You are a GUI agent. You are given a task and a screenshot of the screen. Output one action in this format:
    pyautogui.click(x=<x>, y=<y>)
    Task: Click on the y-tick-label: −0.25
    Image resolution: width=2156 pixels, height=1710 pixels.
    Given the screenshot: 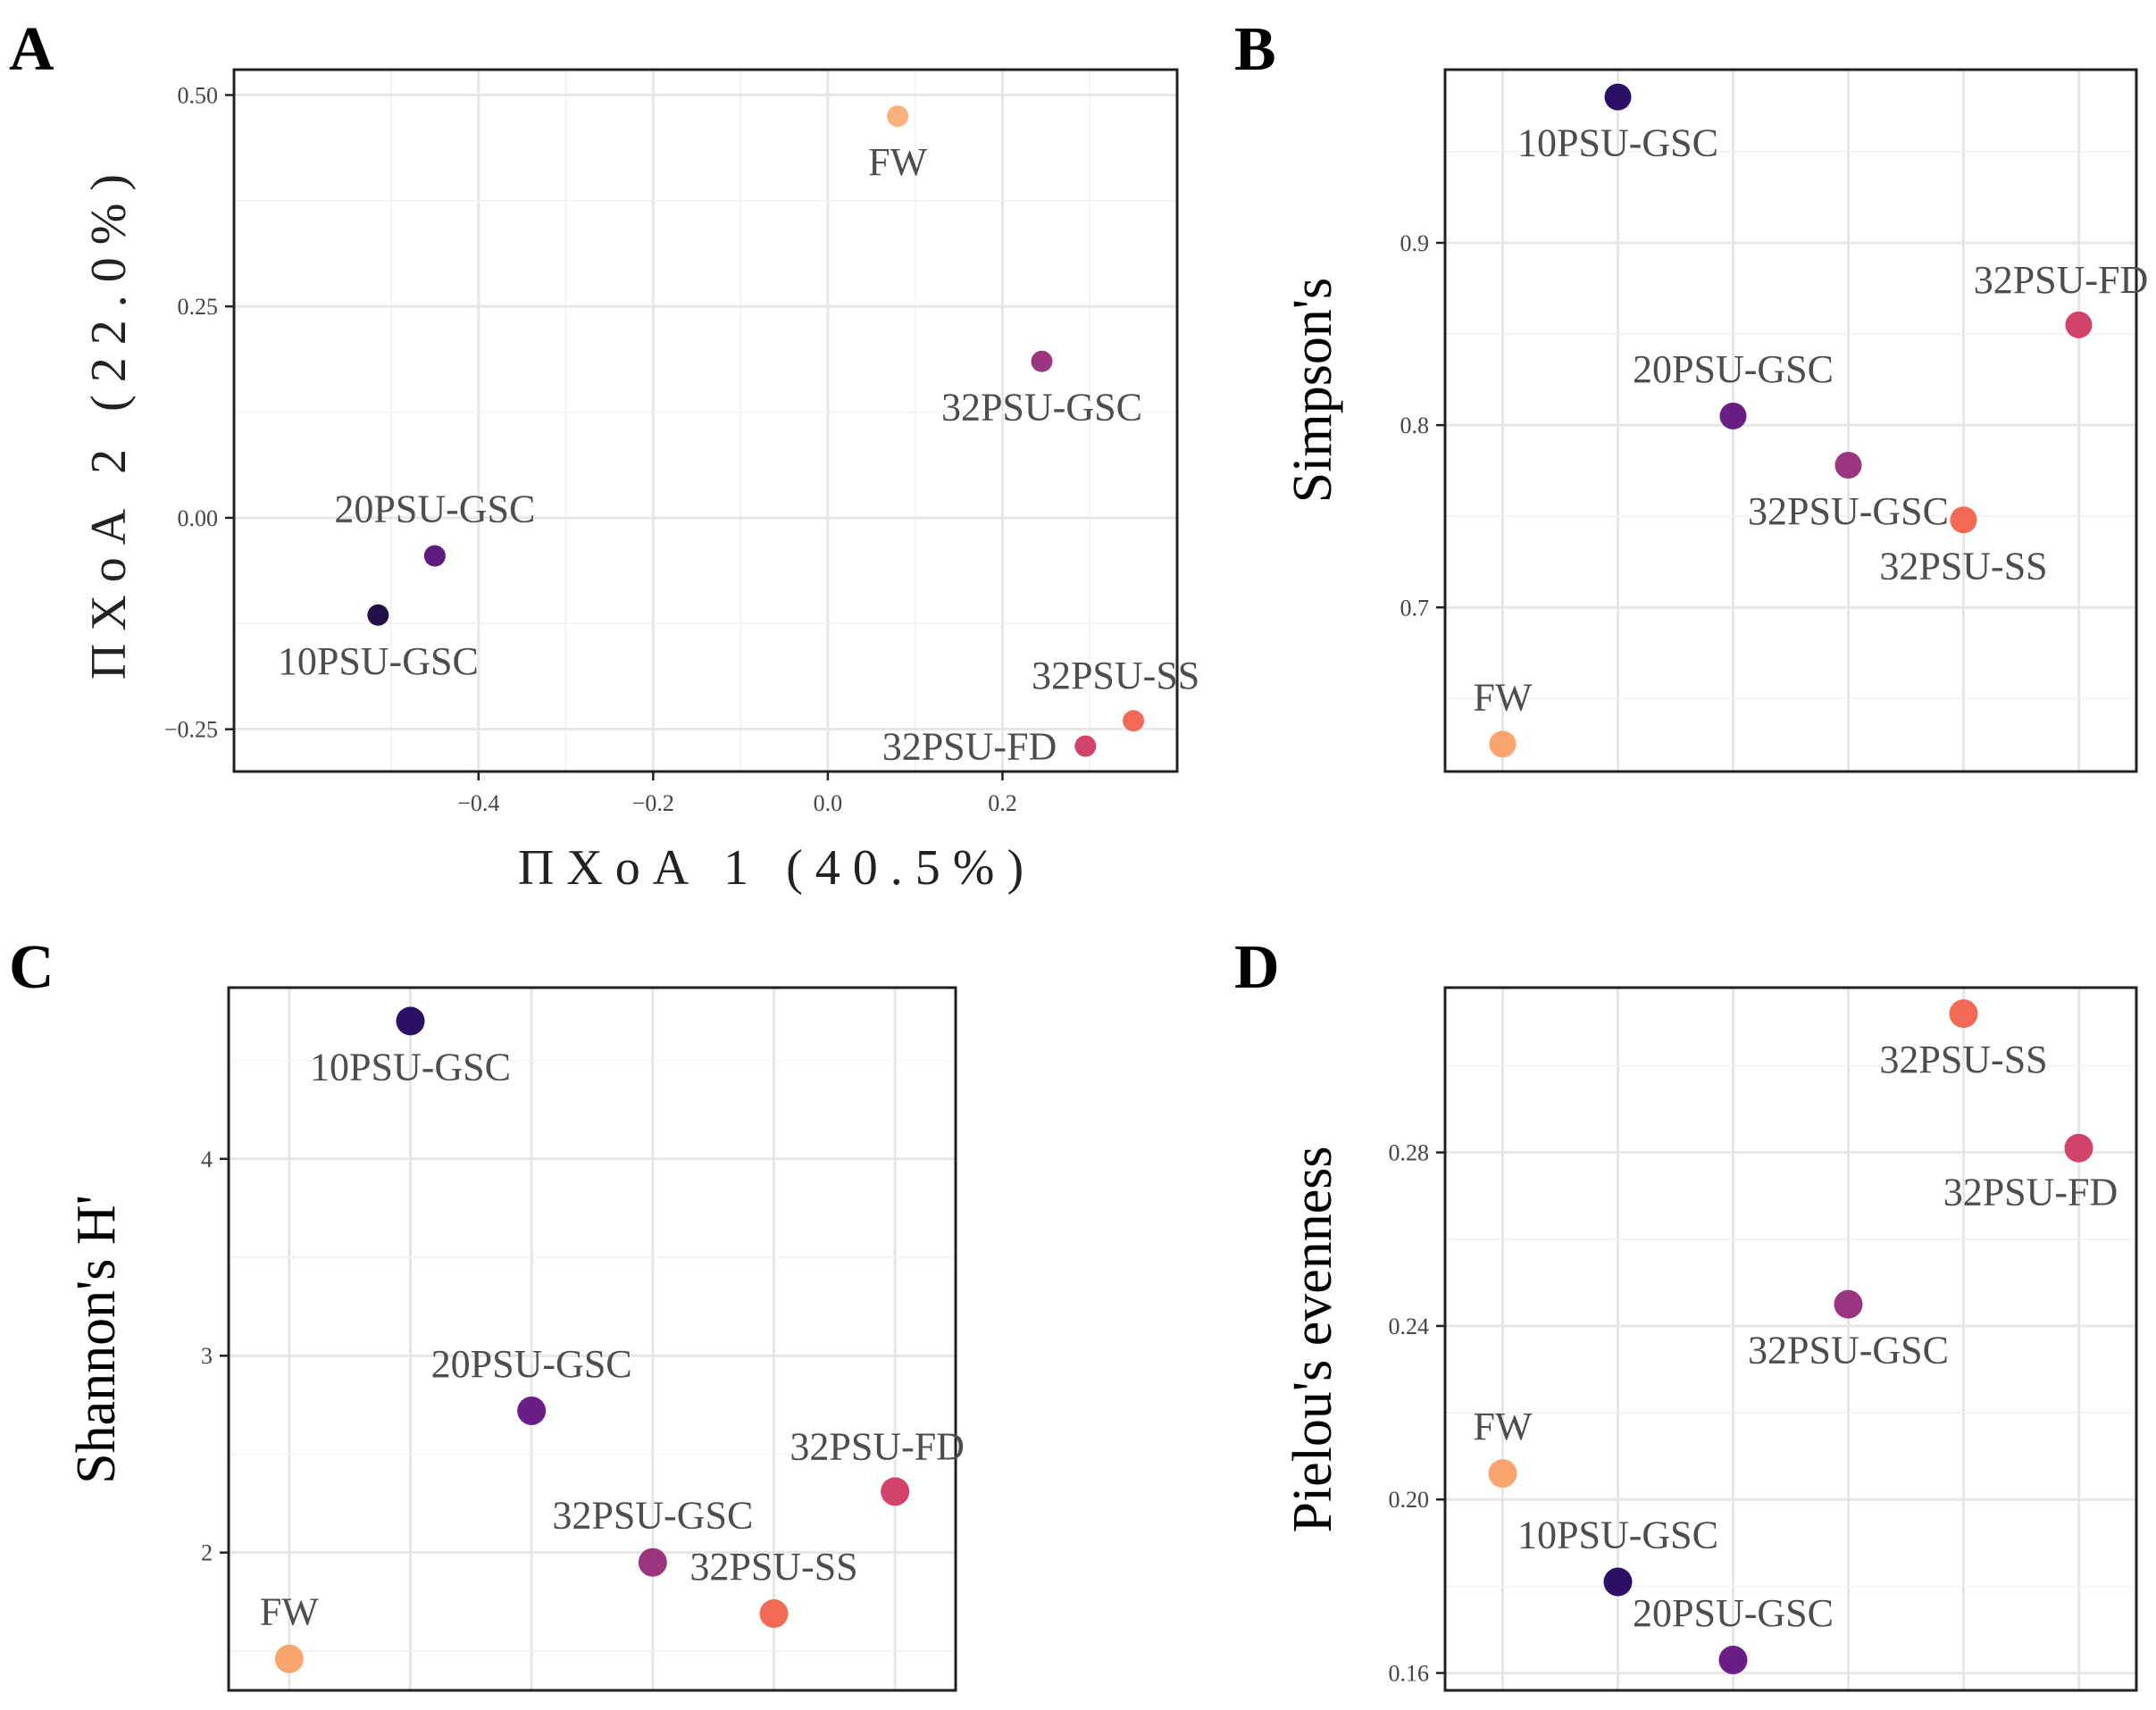 What is the action you would take?
    pyautogui.click(x=191, y=730)
    